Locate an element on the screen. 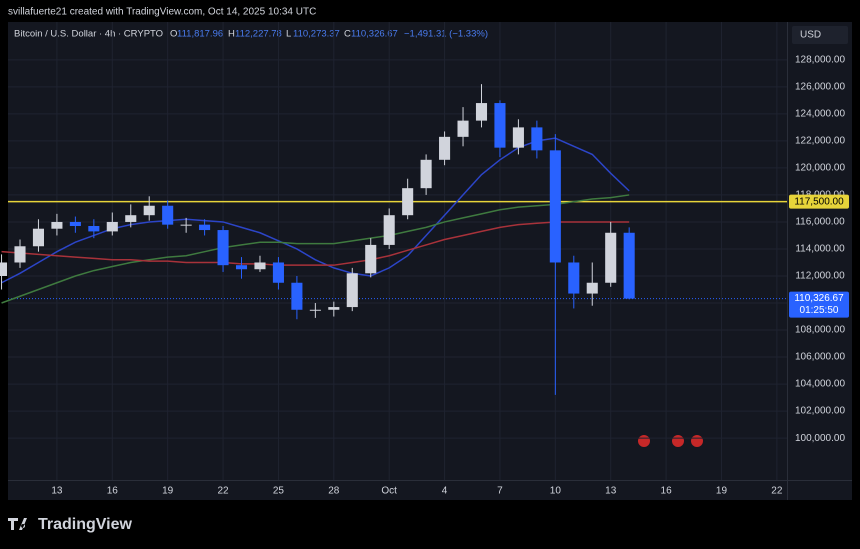 The width and height of the screenshot is (860, 549). y-tick-label: 128,000.00 is located at coordinates (820, 59).